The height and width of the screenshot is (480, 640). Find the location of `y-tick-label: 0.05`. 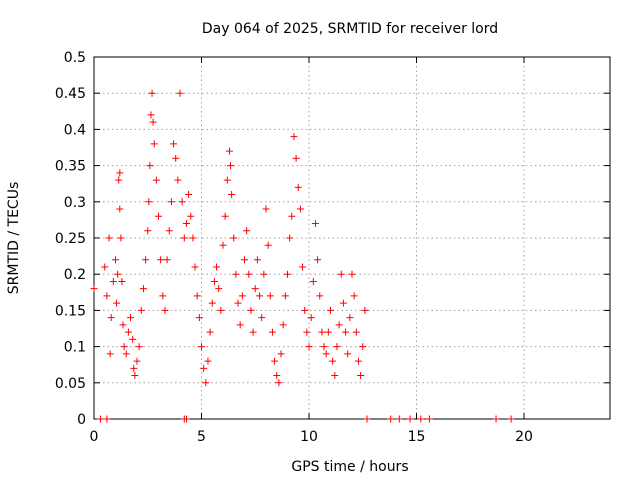

y-tick-label: 0.05 is located at coordinates (70, 384).